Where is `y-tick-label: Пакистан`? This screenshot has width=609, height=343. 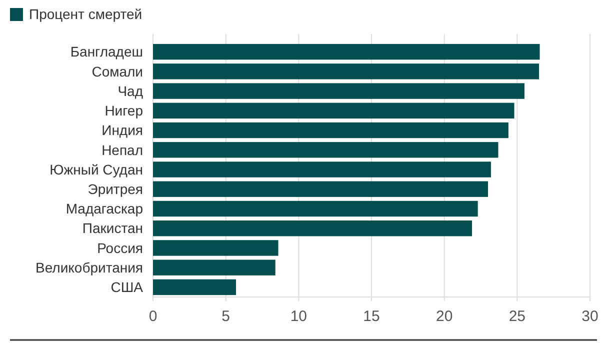
y-tick-label: Пакистан is located at coordinates (112, 228).